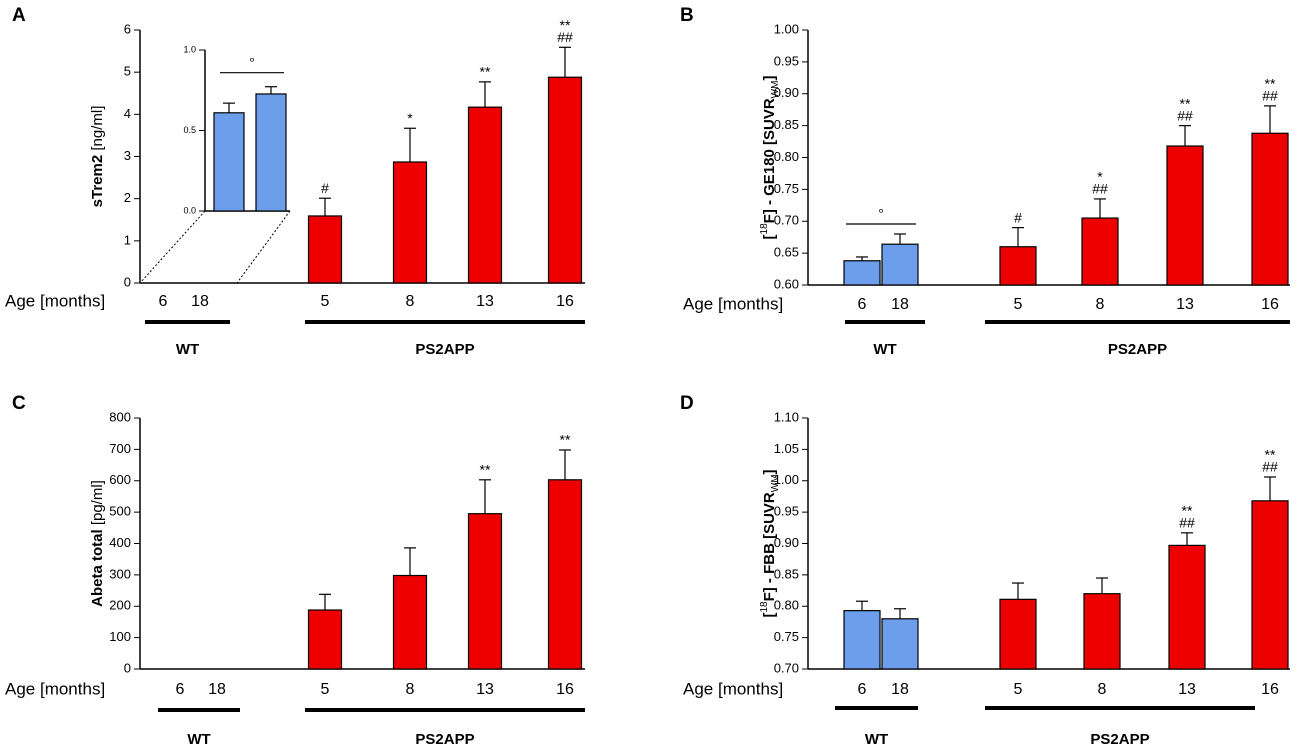  Describe the element at coordinates (120, 511) in the screenshot. I see `y-tick-label: 500` at that location.